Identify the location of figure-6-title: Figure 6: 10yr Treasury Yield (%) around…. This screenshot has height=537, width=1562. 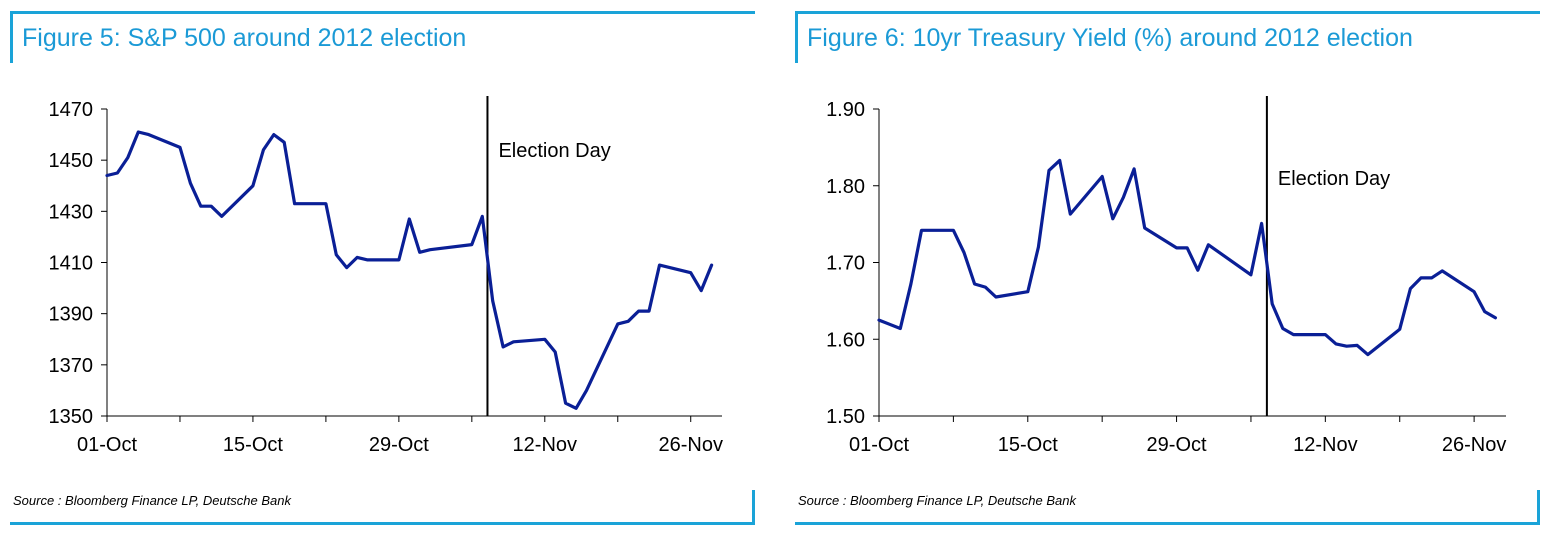
(1110, 38).